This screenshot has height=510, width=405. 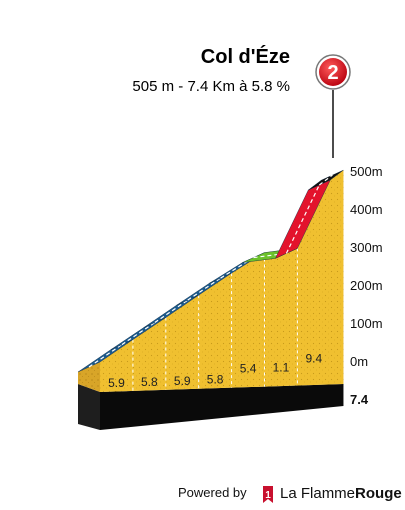 I want to click on climb-number: 2, so click(x=332, y=73).